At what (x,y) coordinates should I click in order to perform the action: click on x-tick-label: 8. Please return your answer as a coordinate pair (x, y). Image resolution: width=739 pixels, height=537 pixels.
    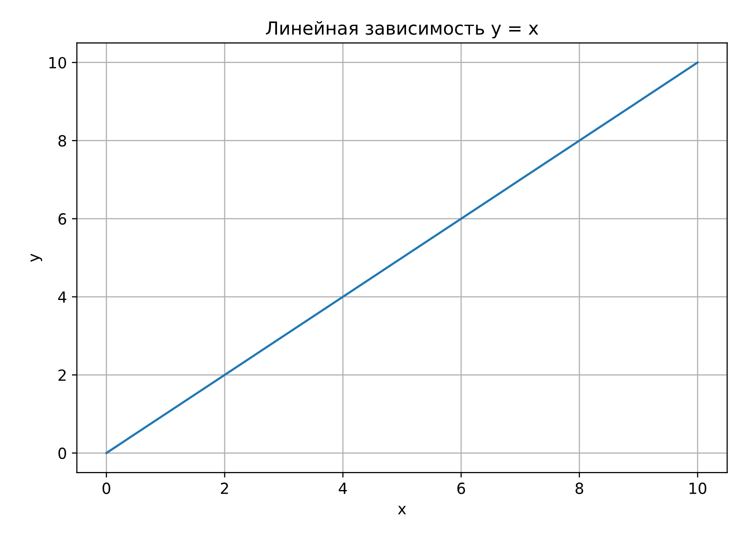
    Looking at the image, I should click on (580, 488).